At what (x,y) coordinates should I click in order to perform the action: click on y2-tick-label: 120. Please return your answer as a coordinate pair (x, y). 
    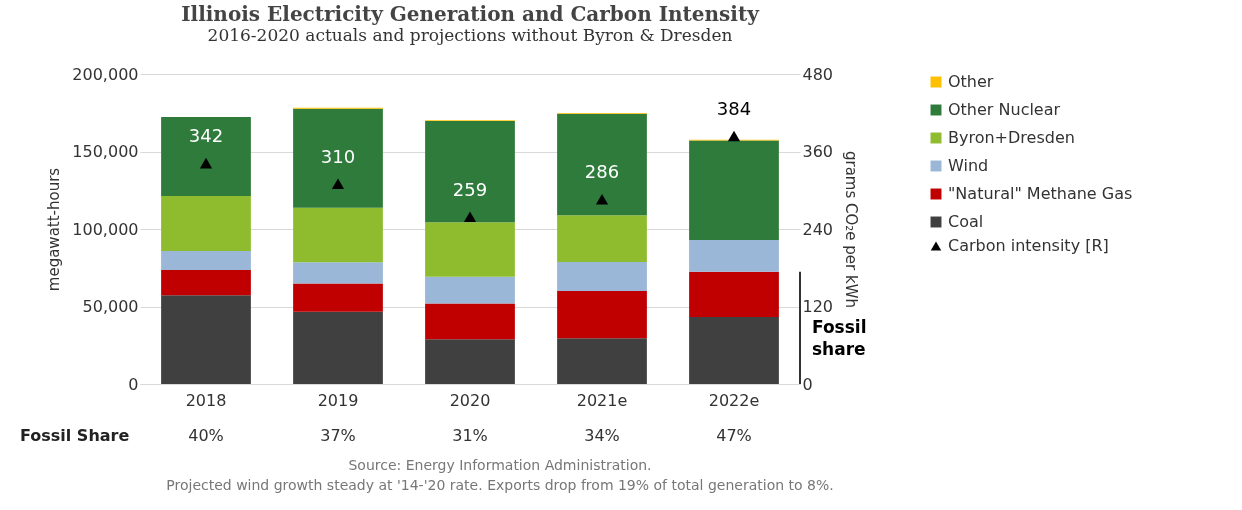
    Looking at the image, I should click on (818, 306).